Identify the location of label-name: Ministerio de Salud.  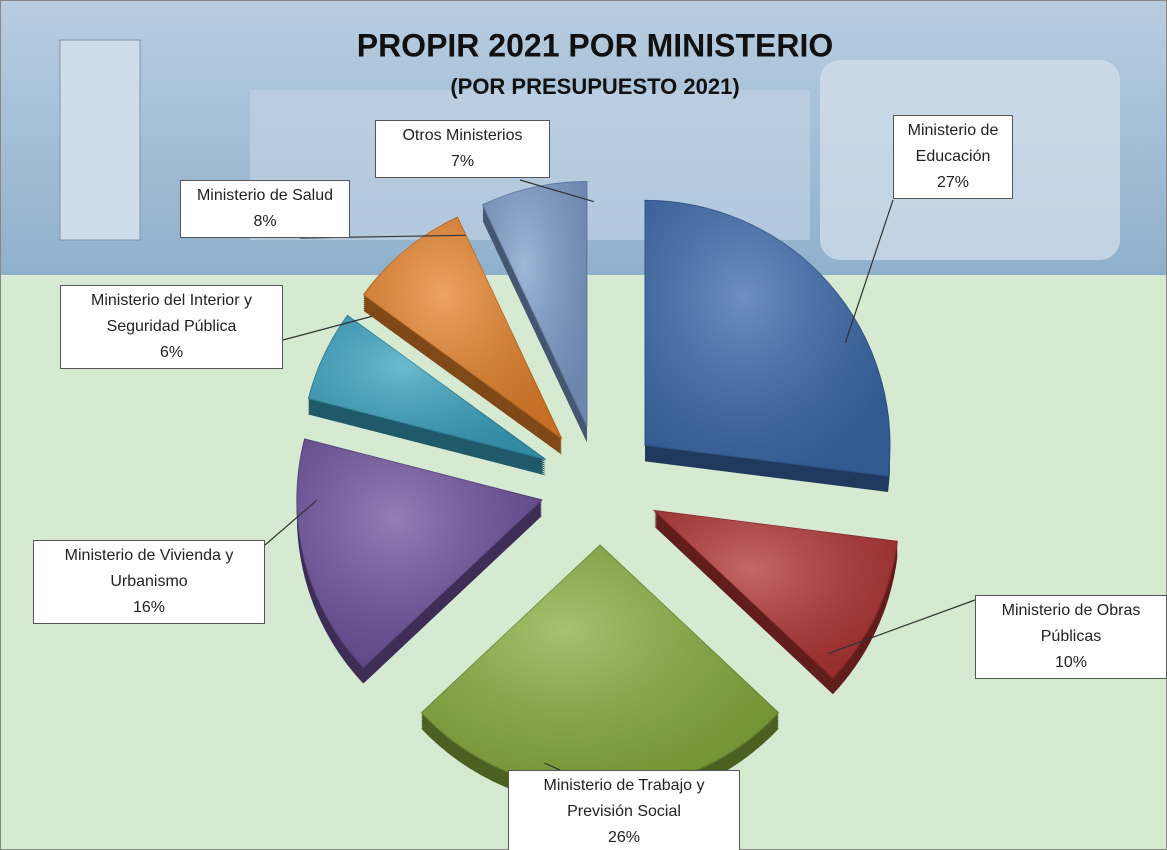
(265, 195).